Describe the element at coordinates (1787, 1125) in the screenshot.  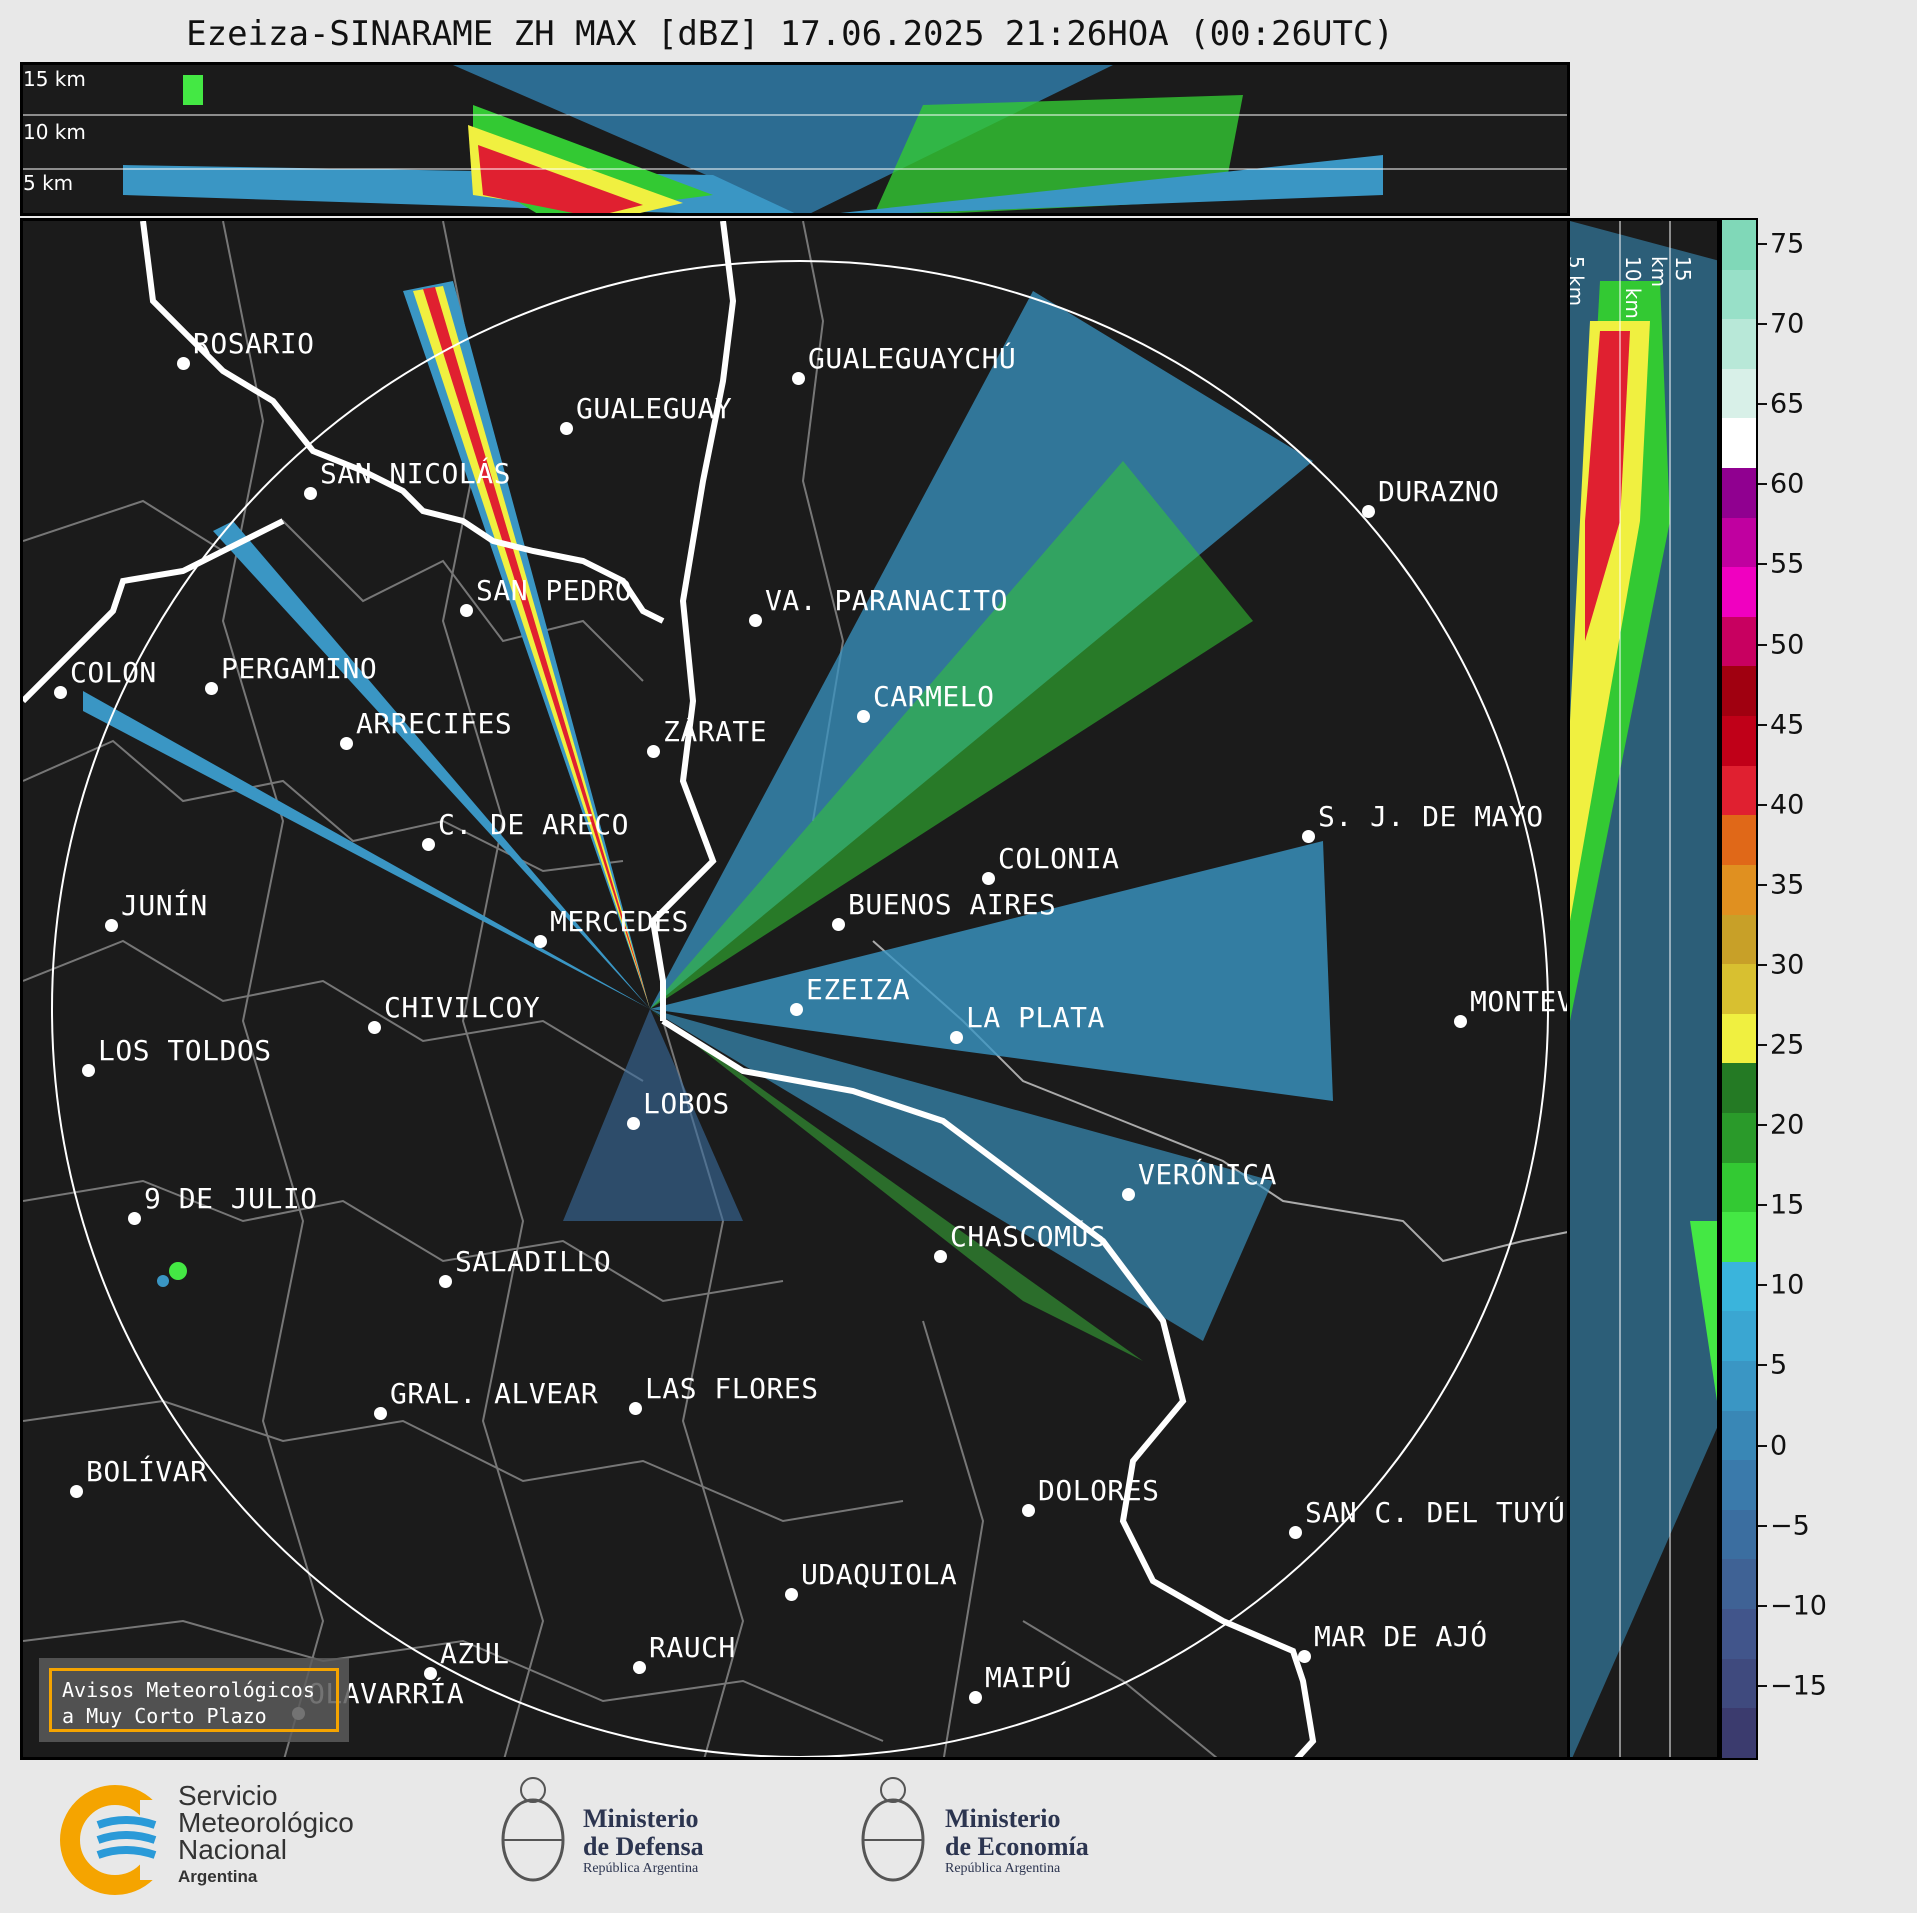
I see `colorbar-tick-label: 20` at that location.